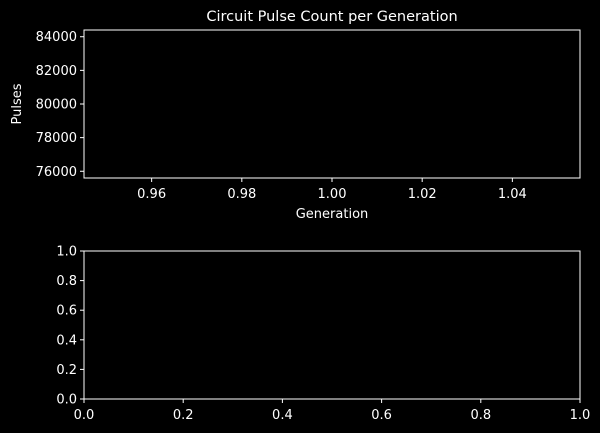 The image size is (600, 433). I want to click on bottom-y-tick-label: 0.4, so click(66, 340).